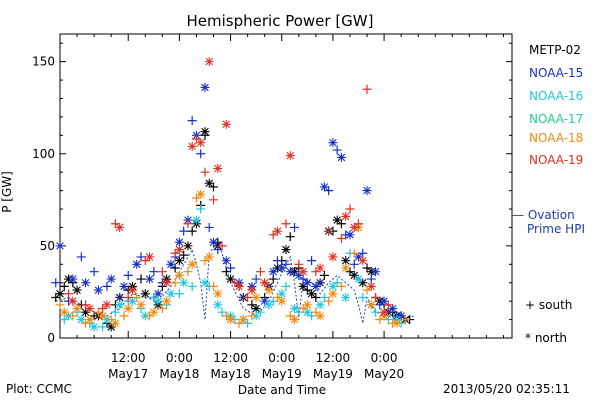 The height and width of the screenshot is (400, 600). I want to click on x-tick-time-0: 12:00, so click(128, 358).